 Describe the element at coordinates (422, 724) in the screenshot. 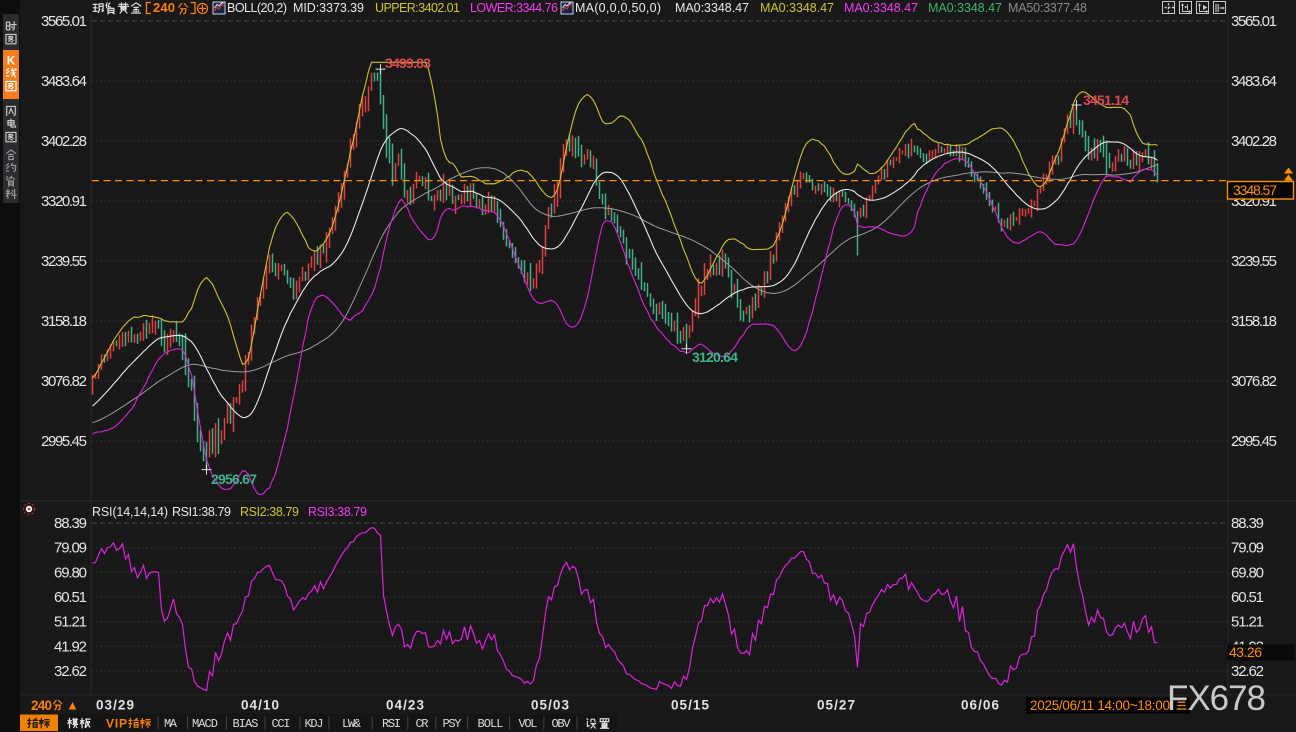

I see `svg-text: CR` at that location.